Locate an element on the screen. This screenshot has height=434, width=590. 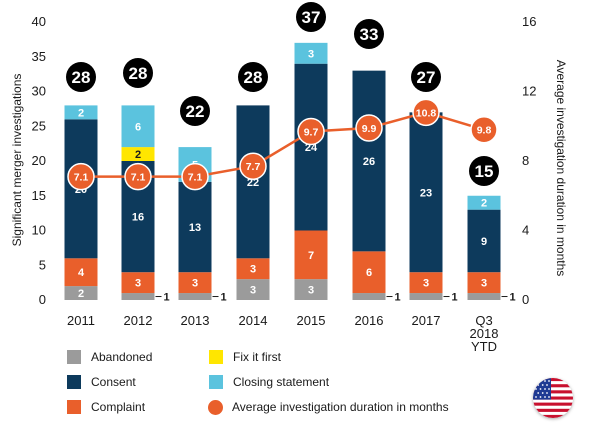
duration-label: 7.7 is located at coordinates (253, 167).